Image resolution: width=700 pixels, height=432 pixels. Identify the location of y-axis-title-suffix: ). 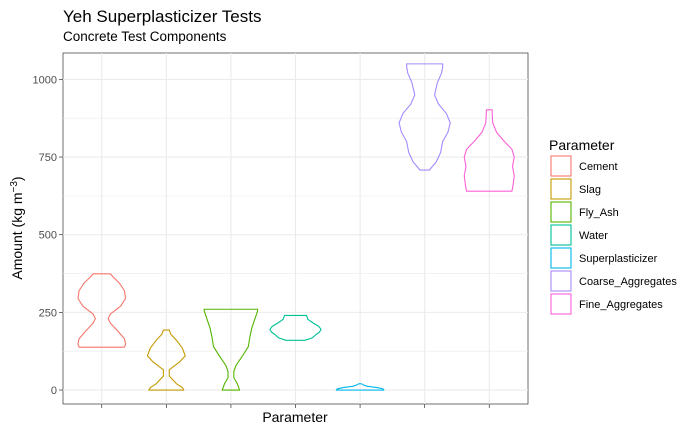
(17, 178).